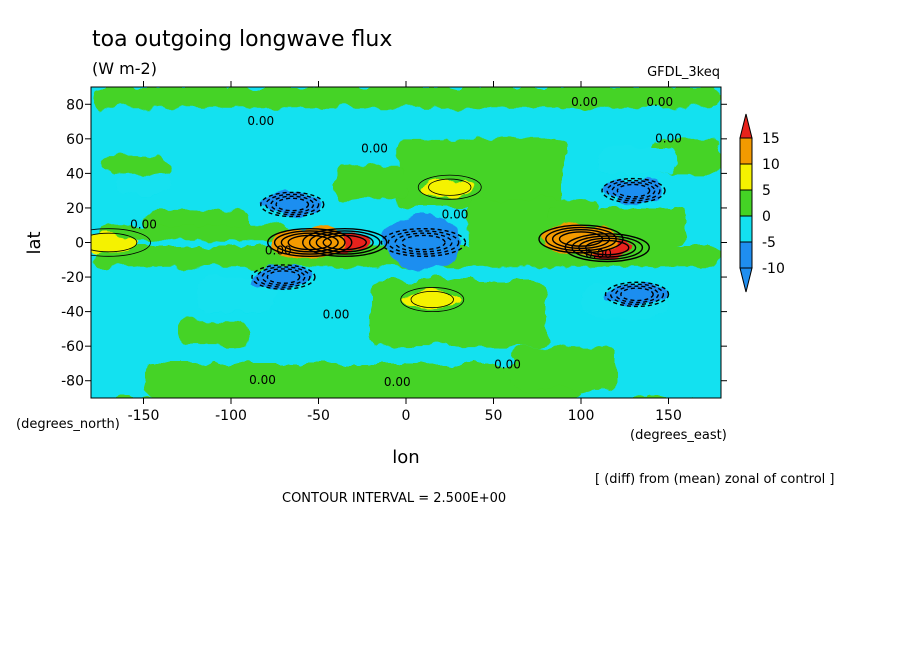 The image size is (904, 654). What do you see at coordinates (771, 165) in the screenshot?
I see `colorbar-level-label: 10` at bounding box center [771, 165].